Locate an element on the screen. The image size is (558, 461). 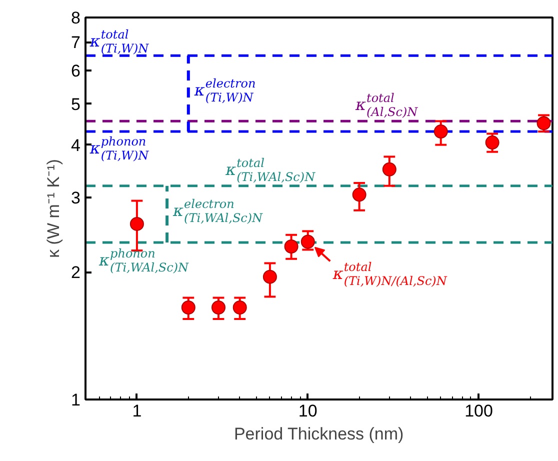
x-tick-label: 100 is located at coordinates (478, 411).